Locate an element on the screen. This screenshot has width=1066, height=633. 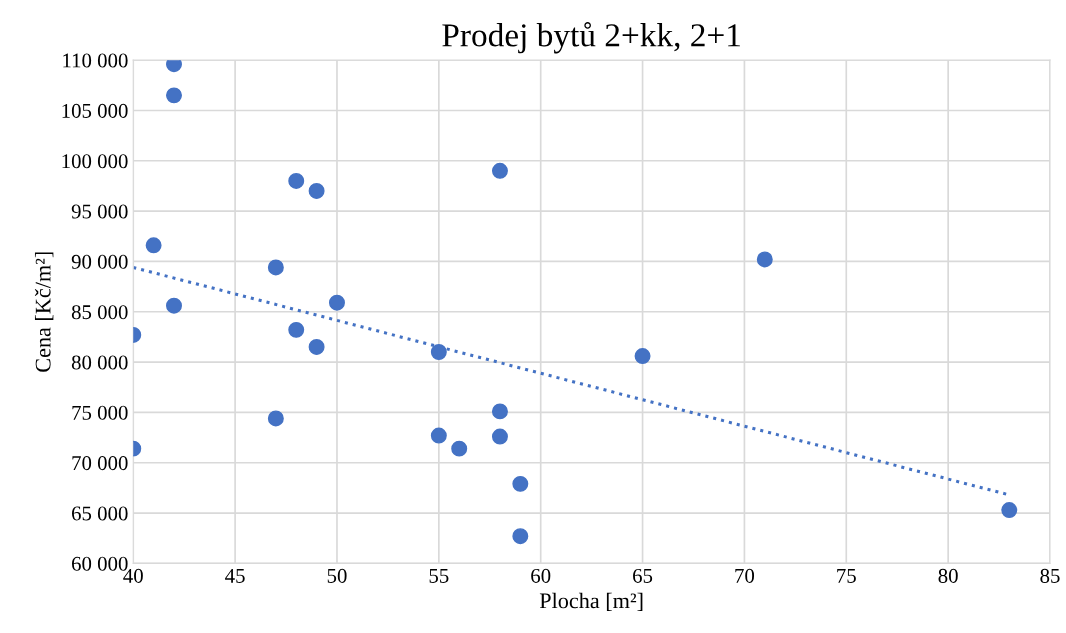
y-axis-title: Cena [Kč/m²] is located at coordinates (44, 312).